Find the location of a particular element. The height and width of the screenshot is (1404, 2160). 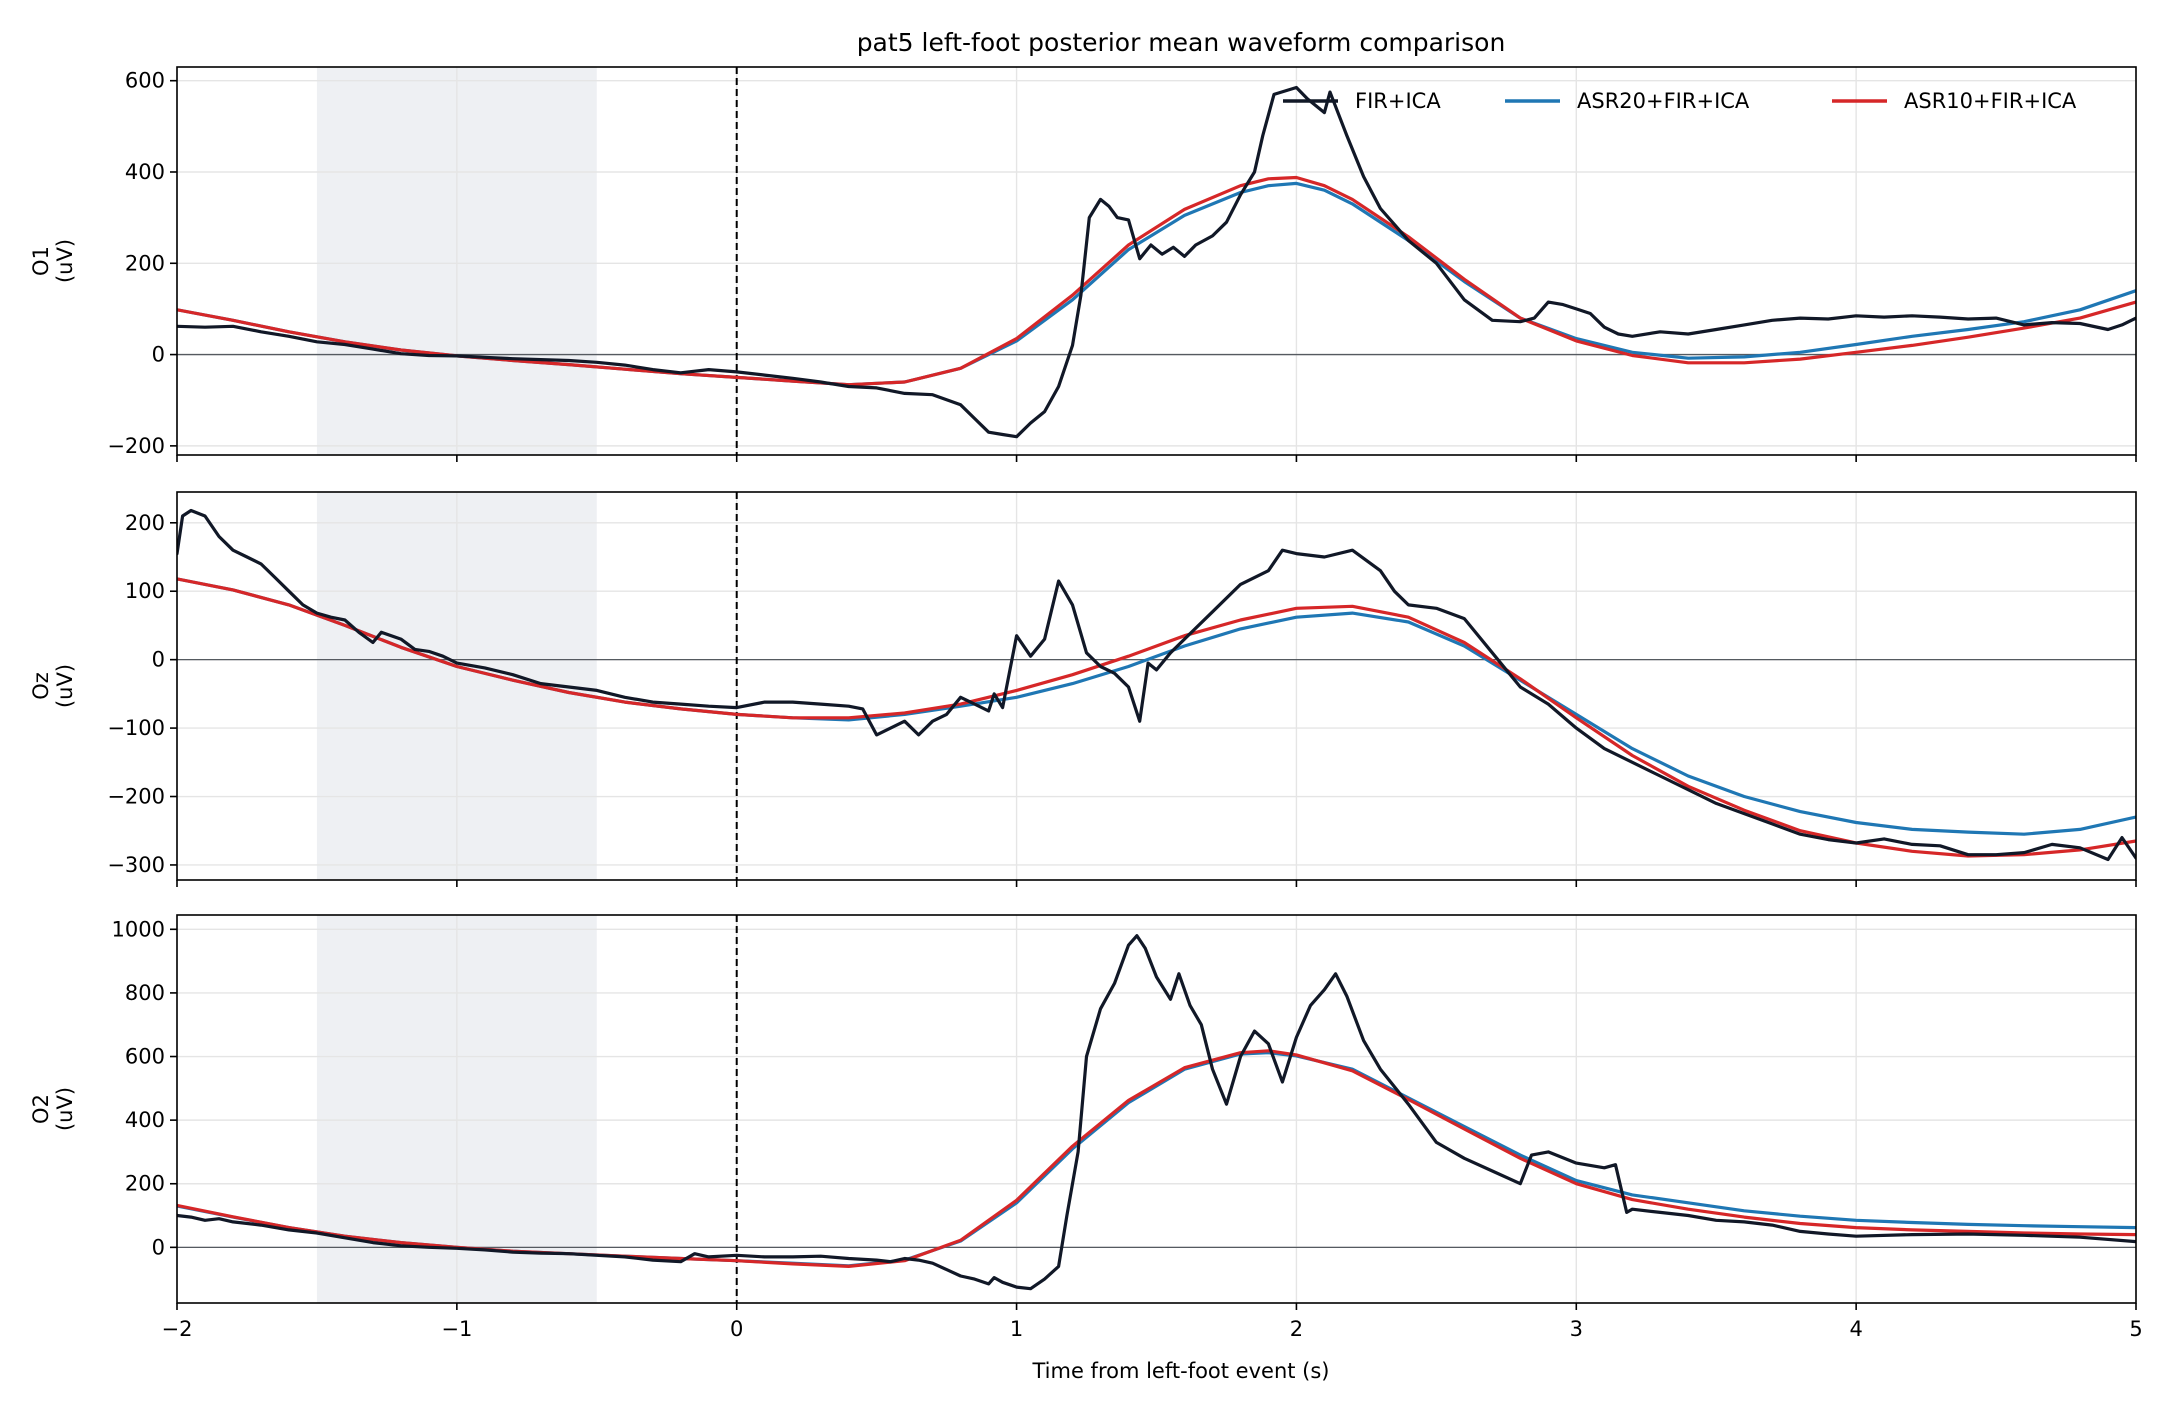

y-axis-label-line: O2 is located at coordinates (41, 1109).